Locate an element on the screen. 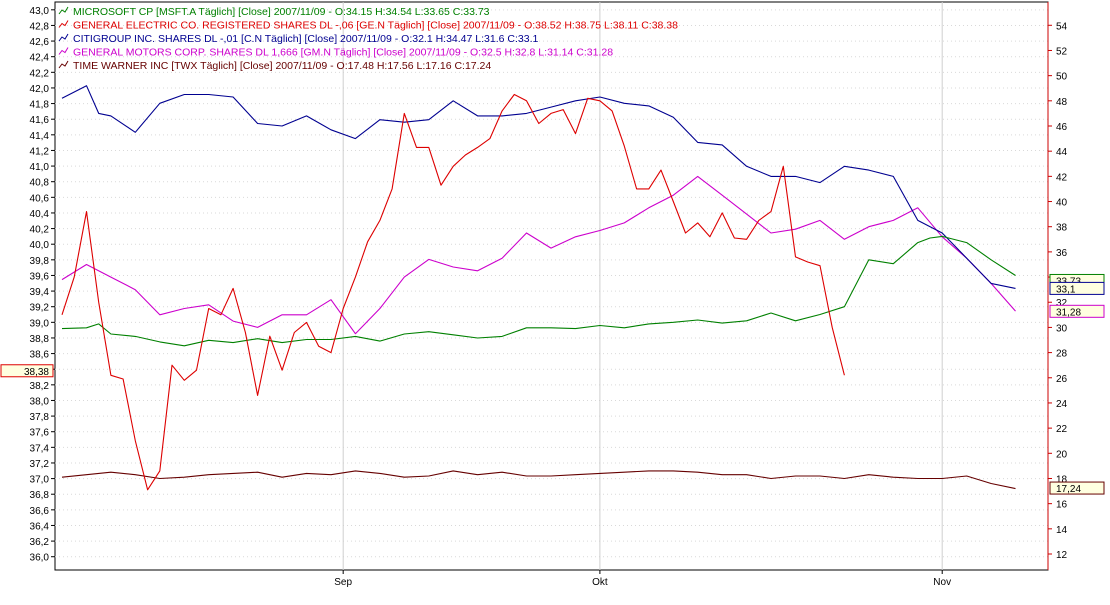 The width and height of the screenshot is (1110, 605). left-axis-tick-label: 37,0 is located at coordinates (40, 480).